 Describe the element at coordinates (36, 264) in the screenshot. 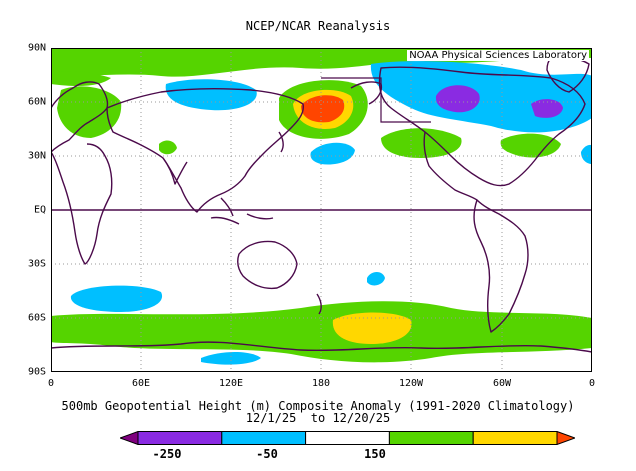

I see `lat-label-30s: 30S` at that location.